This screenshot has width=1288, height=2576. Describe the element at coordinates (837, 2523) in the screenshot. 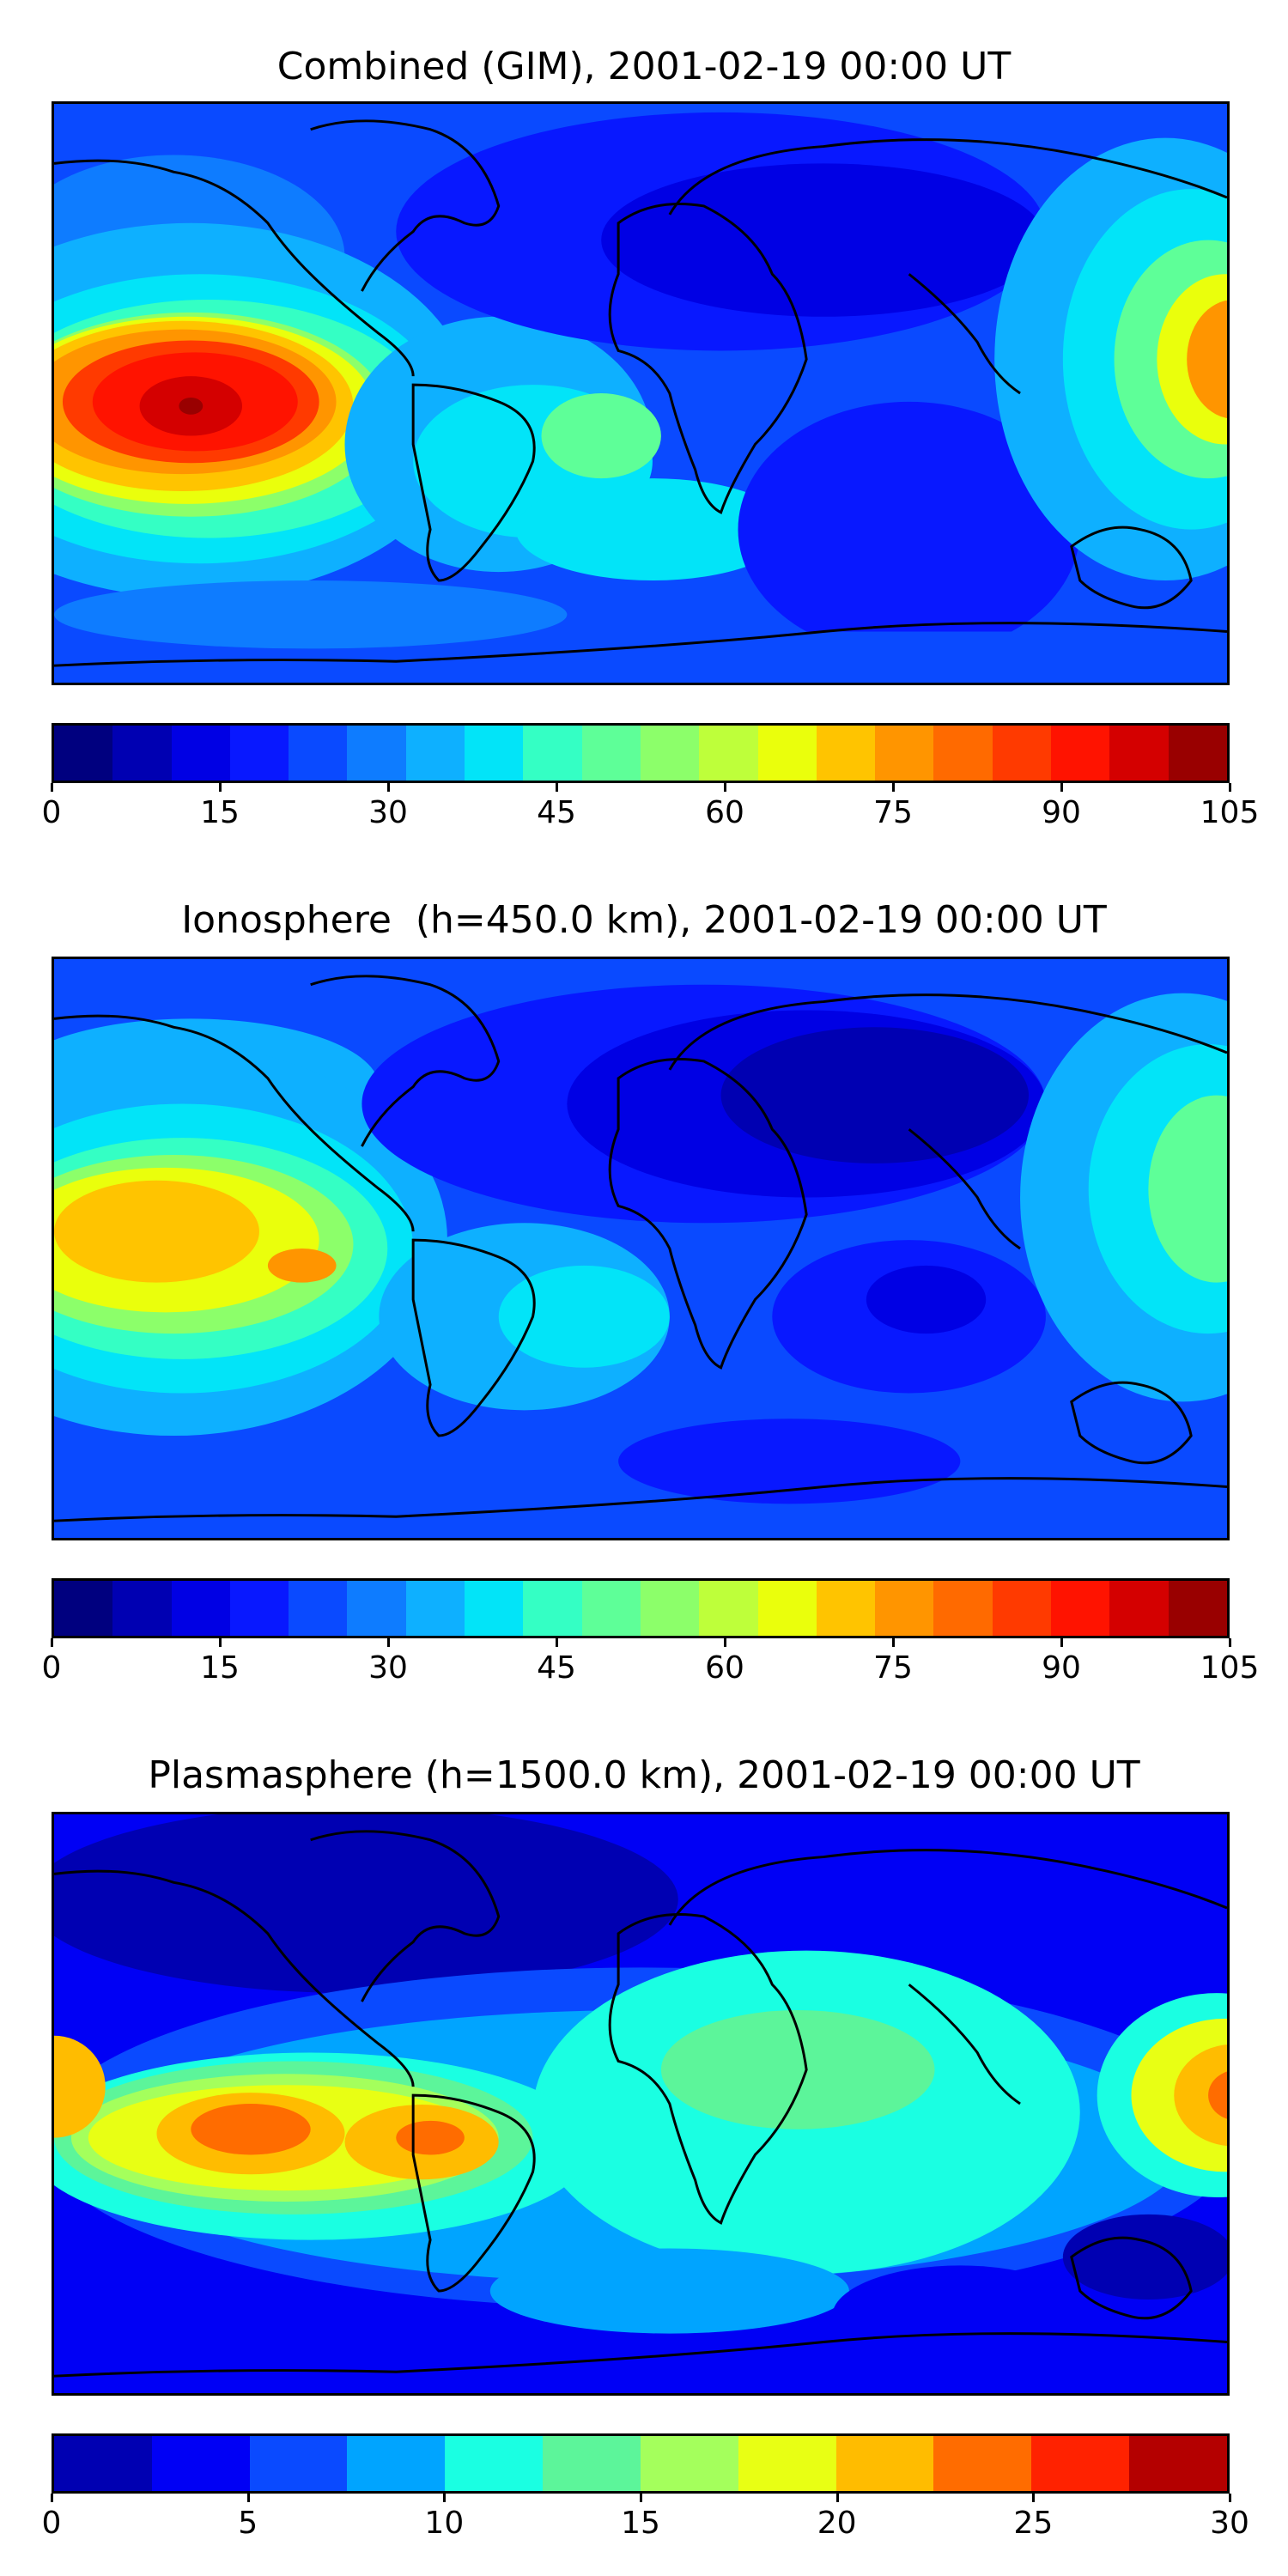

I see `tick-label: 20` at that location.